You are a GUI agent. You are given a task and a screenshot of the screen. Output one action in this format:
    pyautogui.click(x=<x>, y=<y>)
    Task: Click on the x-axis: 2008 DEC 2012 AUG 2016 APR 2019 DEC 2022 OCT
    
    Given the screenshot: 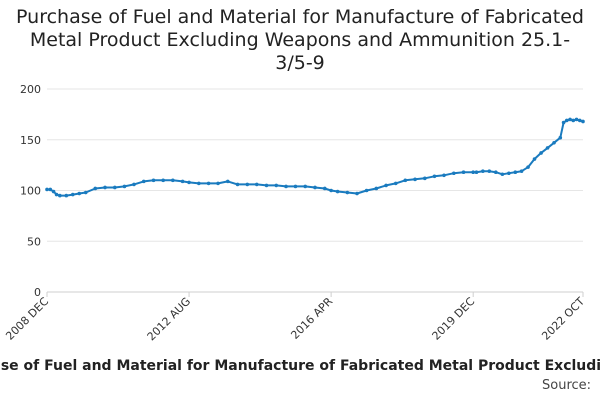 What is the action you would take?
    pyautogui.click(x=295, y=317)
    